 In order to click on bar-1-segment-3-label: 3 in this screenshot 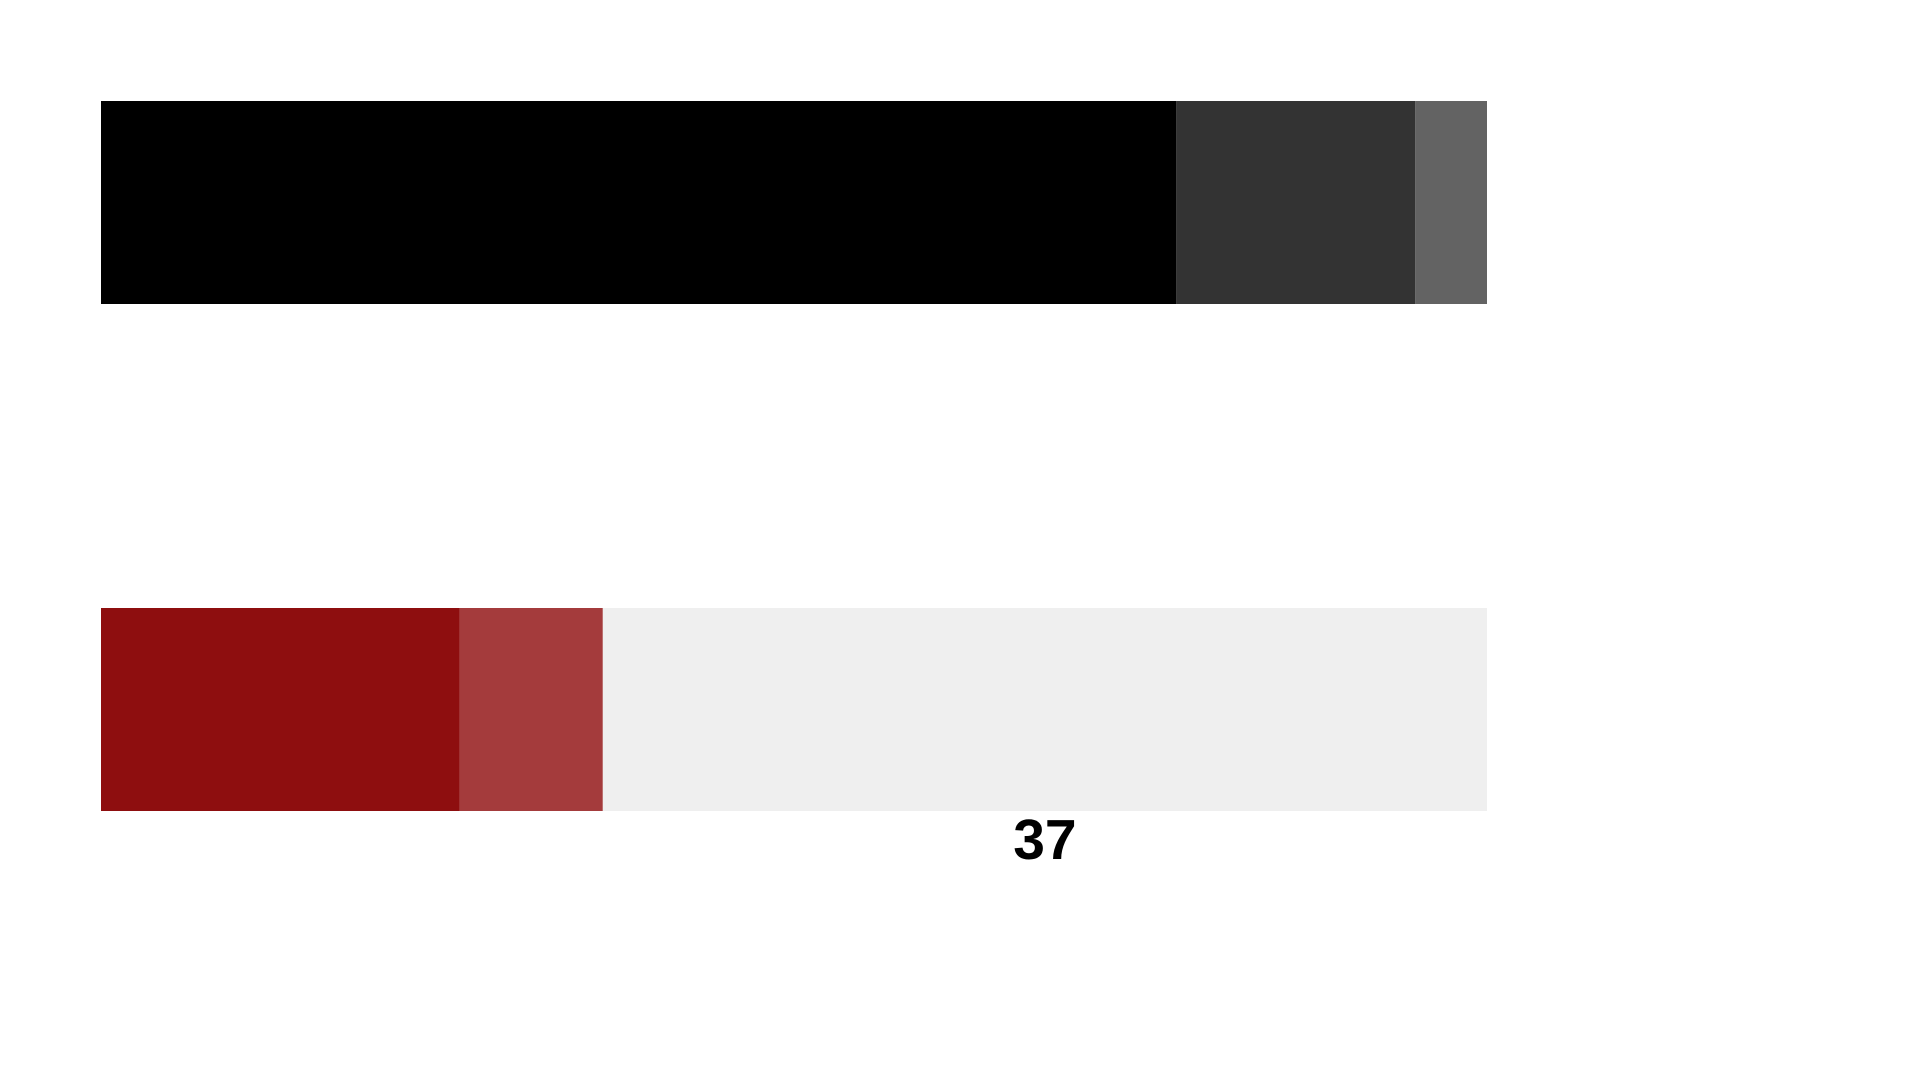, I will do `click(1451, 333)`.